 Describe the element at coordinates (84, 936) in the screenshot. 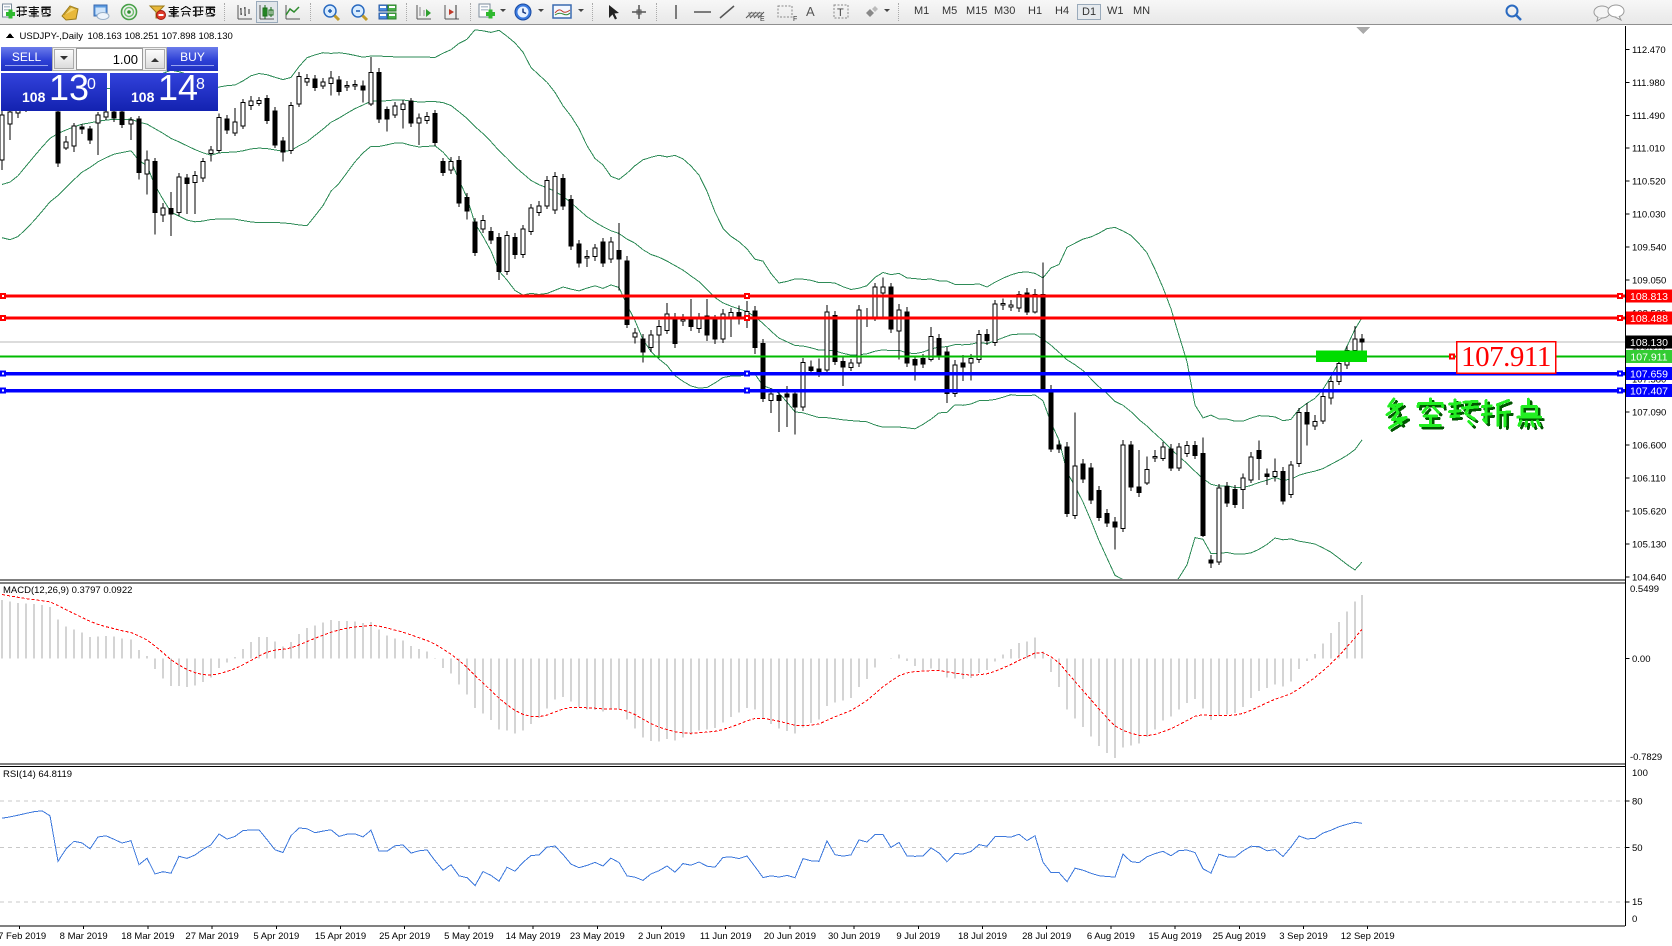

I see `svg-text: 8 Mar 2019` at that location.